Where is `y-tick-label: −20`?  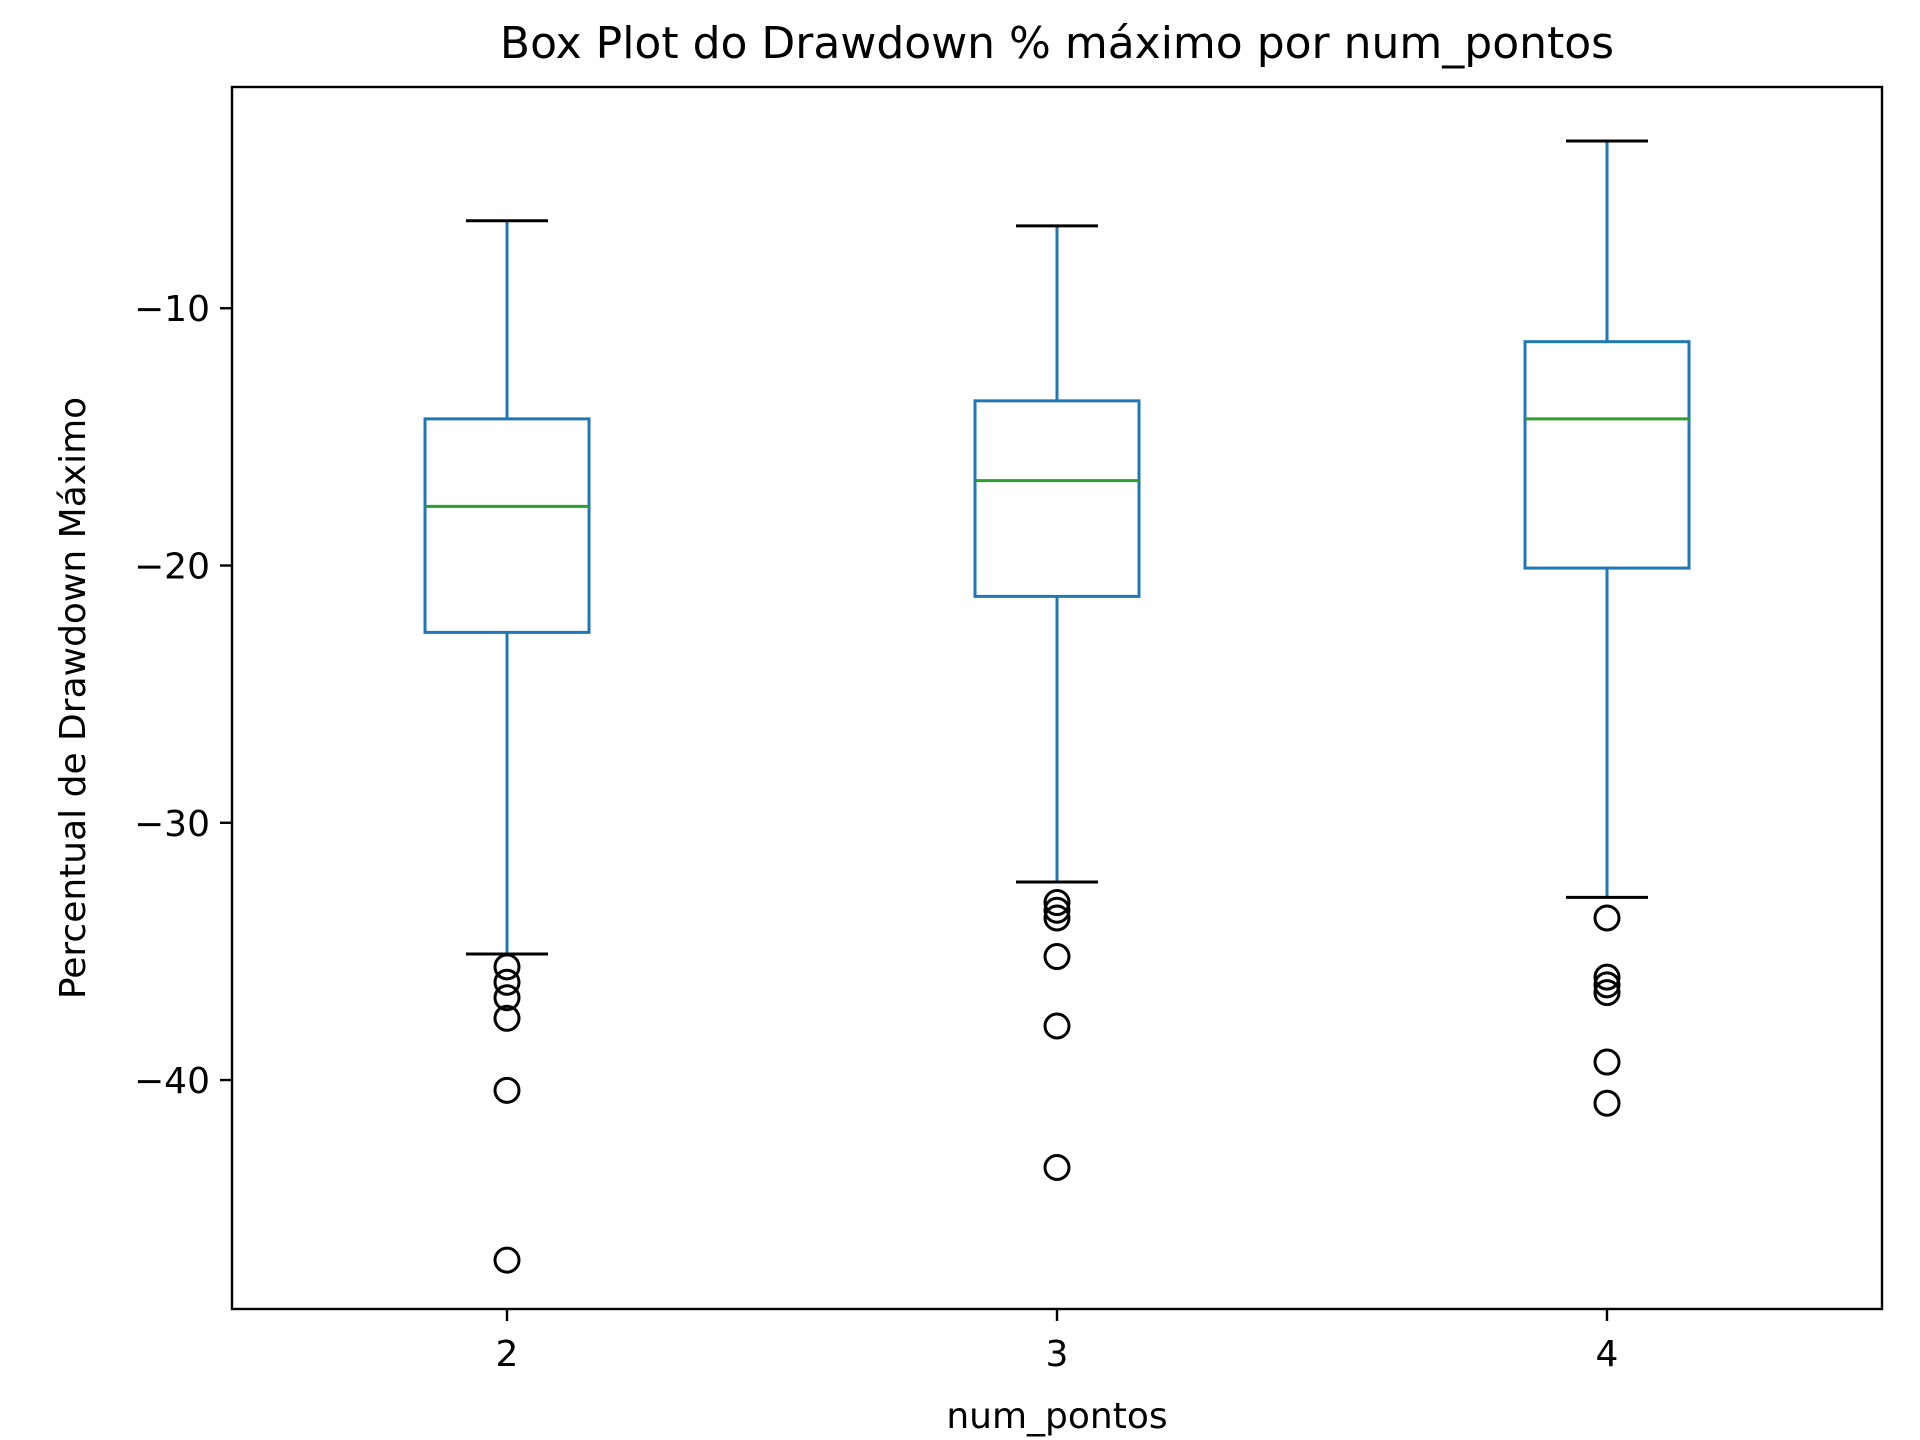 y-tick-label: −20 is located at coordinates (172, 567).